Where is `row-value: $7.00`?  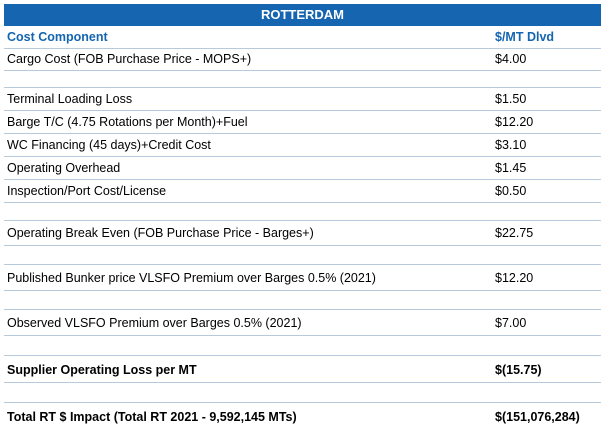 row-value: $7.00 is located at coordinates (511, 323).